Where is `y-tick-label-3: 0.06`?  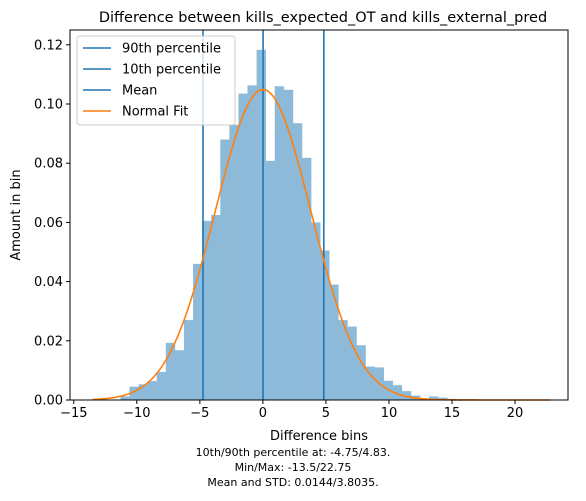 y-tick-label-3: 0.06 is located at coordinates (48, 223).